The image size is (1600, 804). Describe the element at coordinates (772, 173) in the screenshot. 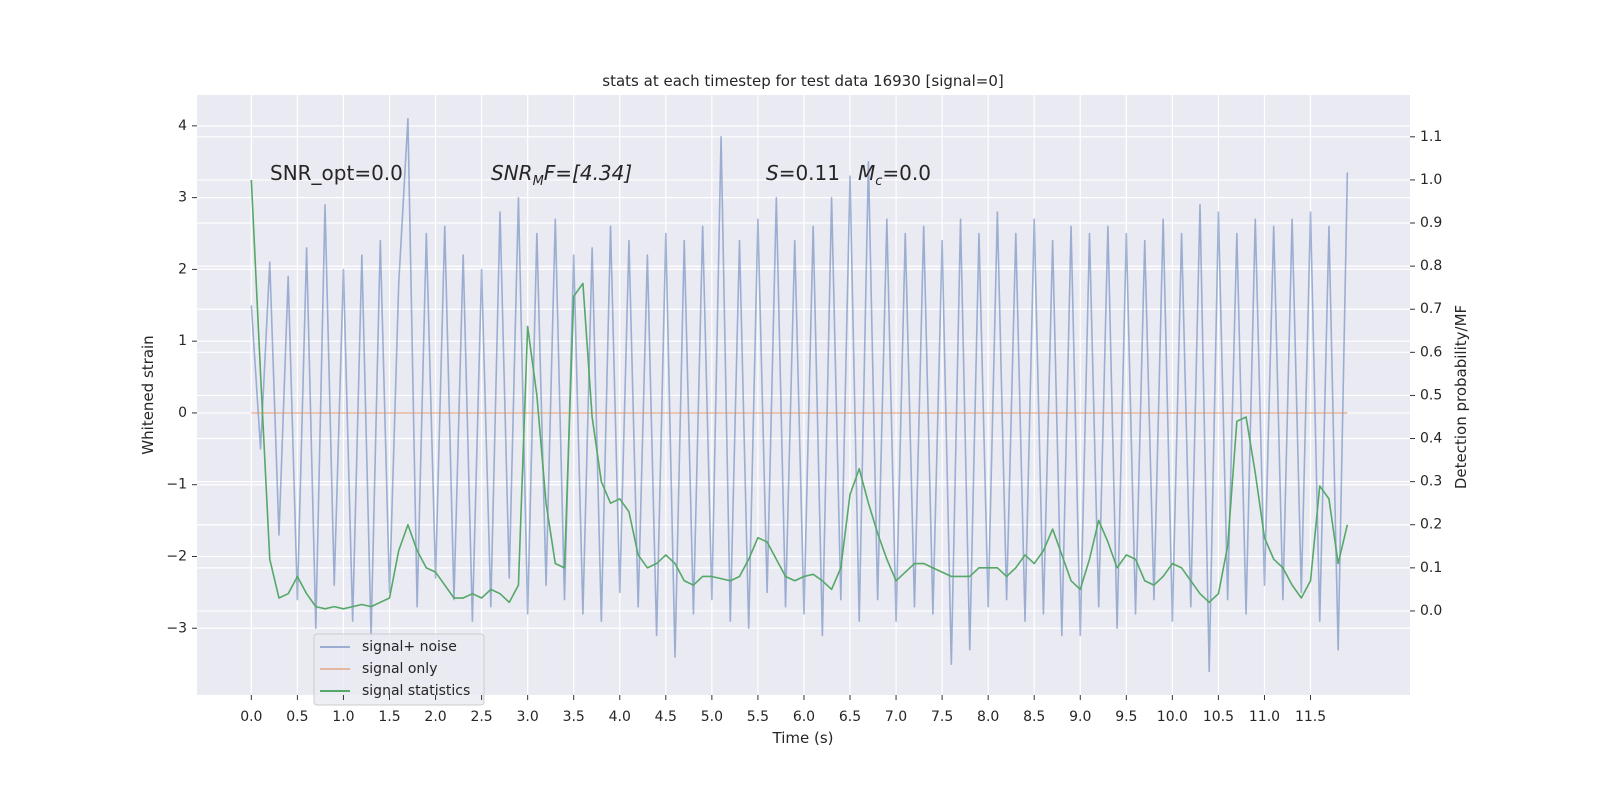

I see `annotation-part: S` at that location.